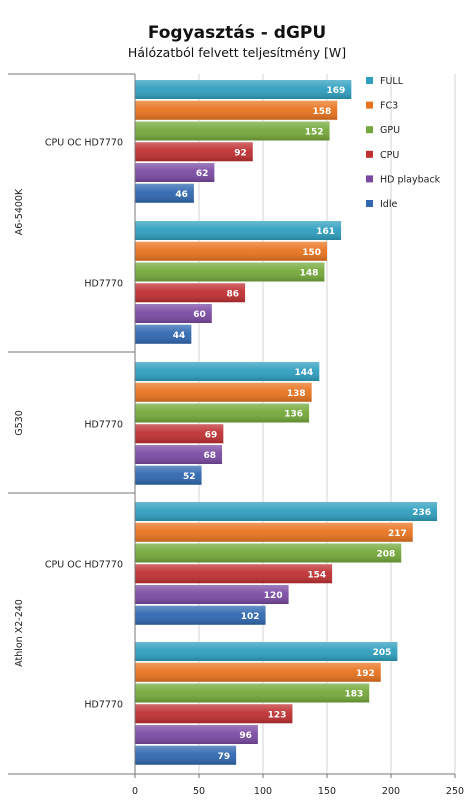  I want to click on data-label-2-0-4: 120, so click(273, 596).